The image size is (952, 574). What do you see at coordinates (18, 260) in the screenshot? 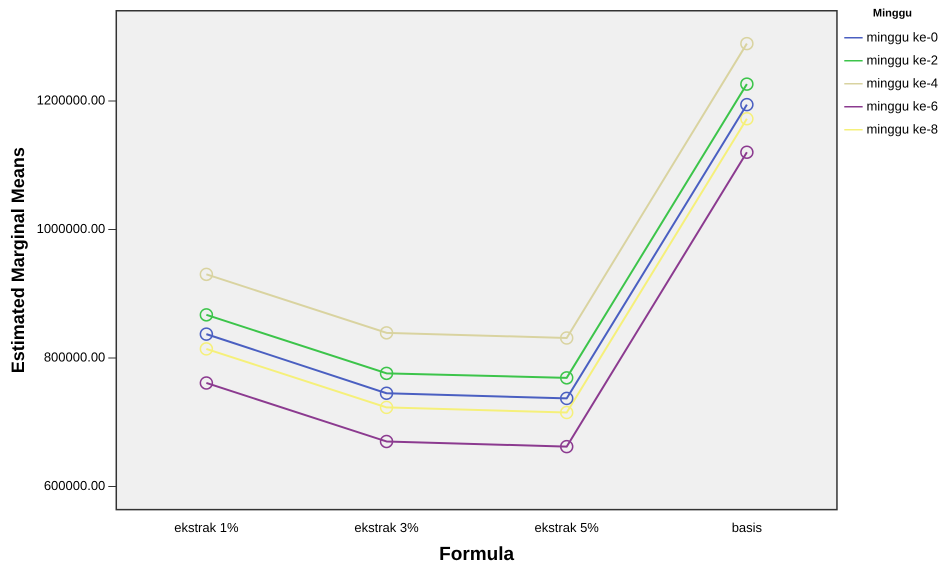
I see `y-axis-title: Estimated Marginal Means` at bounding box center [18, 260].